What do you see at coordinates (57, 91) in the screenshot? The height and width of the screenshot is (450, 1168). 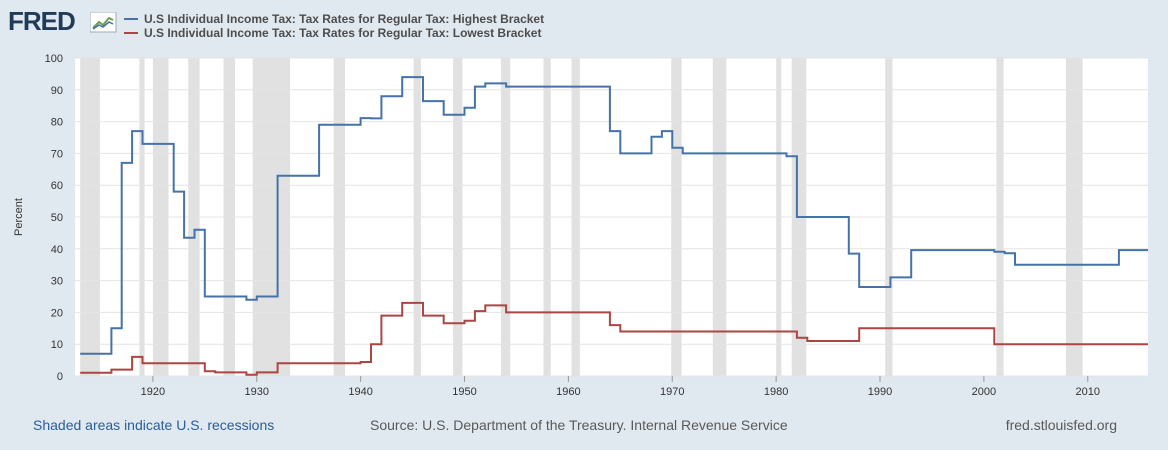 I see `y-tick-label: 90` at bounding box center [57, 91].